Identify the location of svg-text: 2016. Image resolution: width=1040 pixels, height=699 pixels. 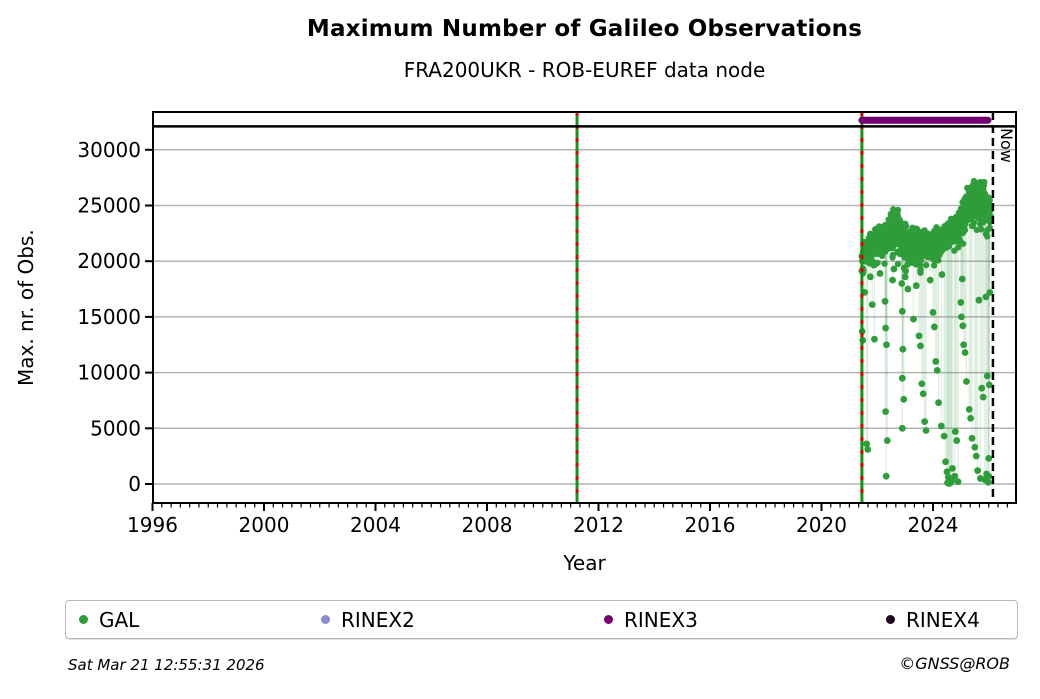
(710, 525).